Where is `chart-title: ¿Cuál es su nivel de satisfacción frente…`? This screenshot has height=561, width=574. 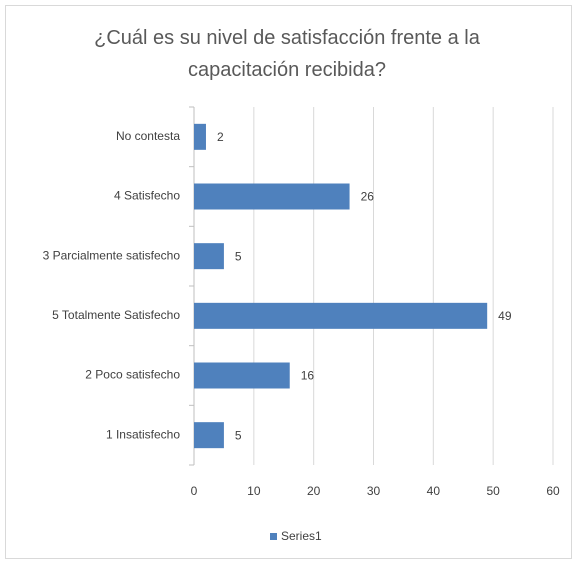
chart-title: ¿Cuál es su nivel de satisfacción frente… is located at coordinates (287, 54).